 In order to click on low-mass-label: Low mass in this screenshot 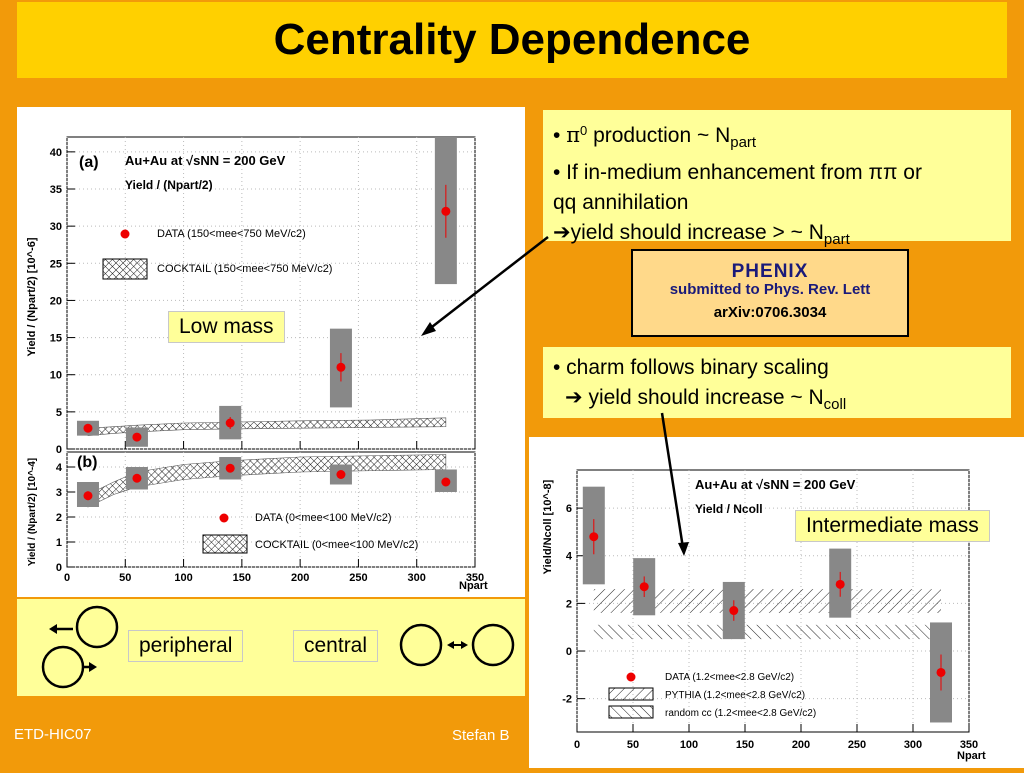, I will do `click(226, 327)`.